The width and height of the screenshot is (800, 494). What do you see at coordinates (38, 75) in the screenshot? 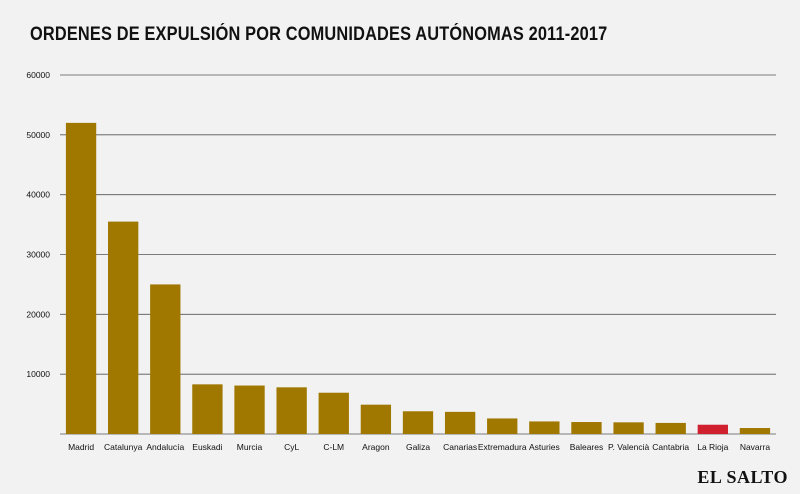
I see `y-tick-label: 60000` at bounding box center [38, 75].